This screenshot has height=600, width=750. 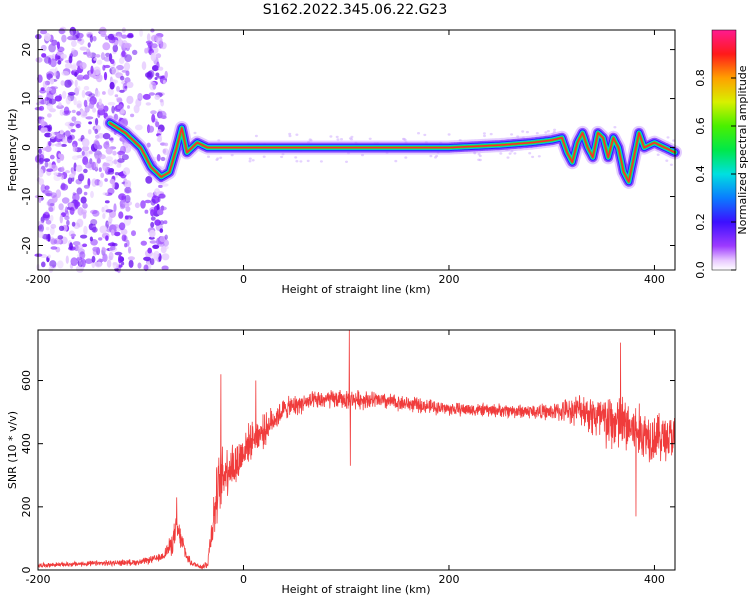 What do you see at coordinates (448, 279) in the screenshot?
I see `spectrogram-x-tick-label: 200` at bounding box center [448, 279].